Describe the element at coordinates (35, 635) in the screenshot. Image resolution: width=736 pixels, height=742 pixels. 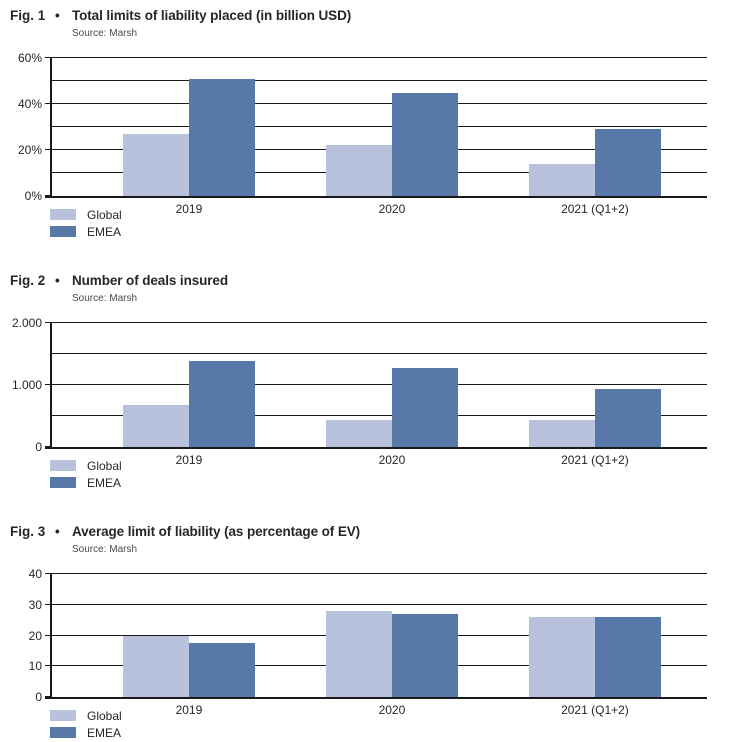
I see `y-axis-tick-label: 20` at that location.